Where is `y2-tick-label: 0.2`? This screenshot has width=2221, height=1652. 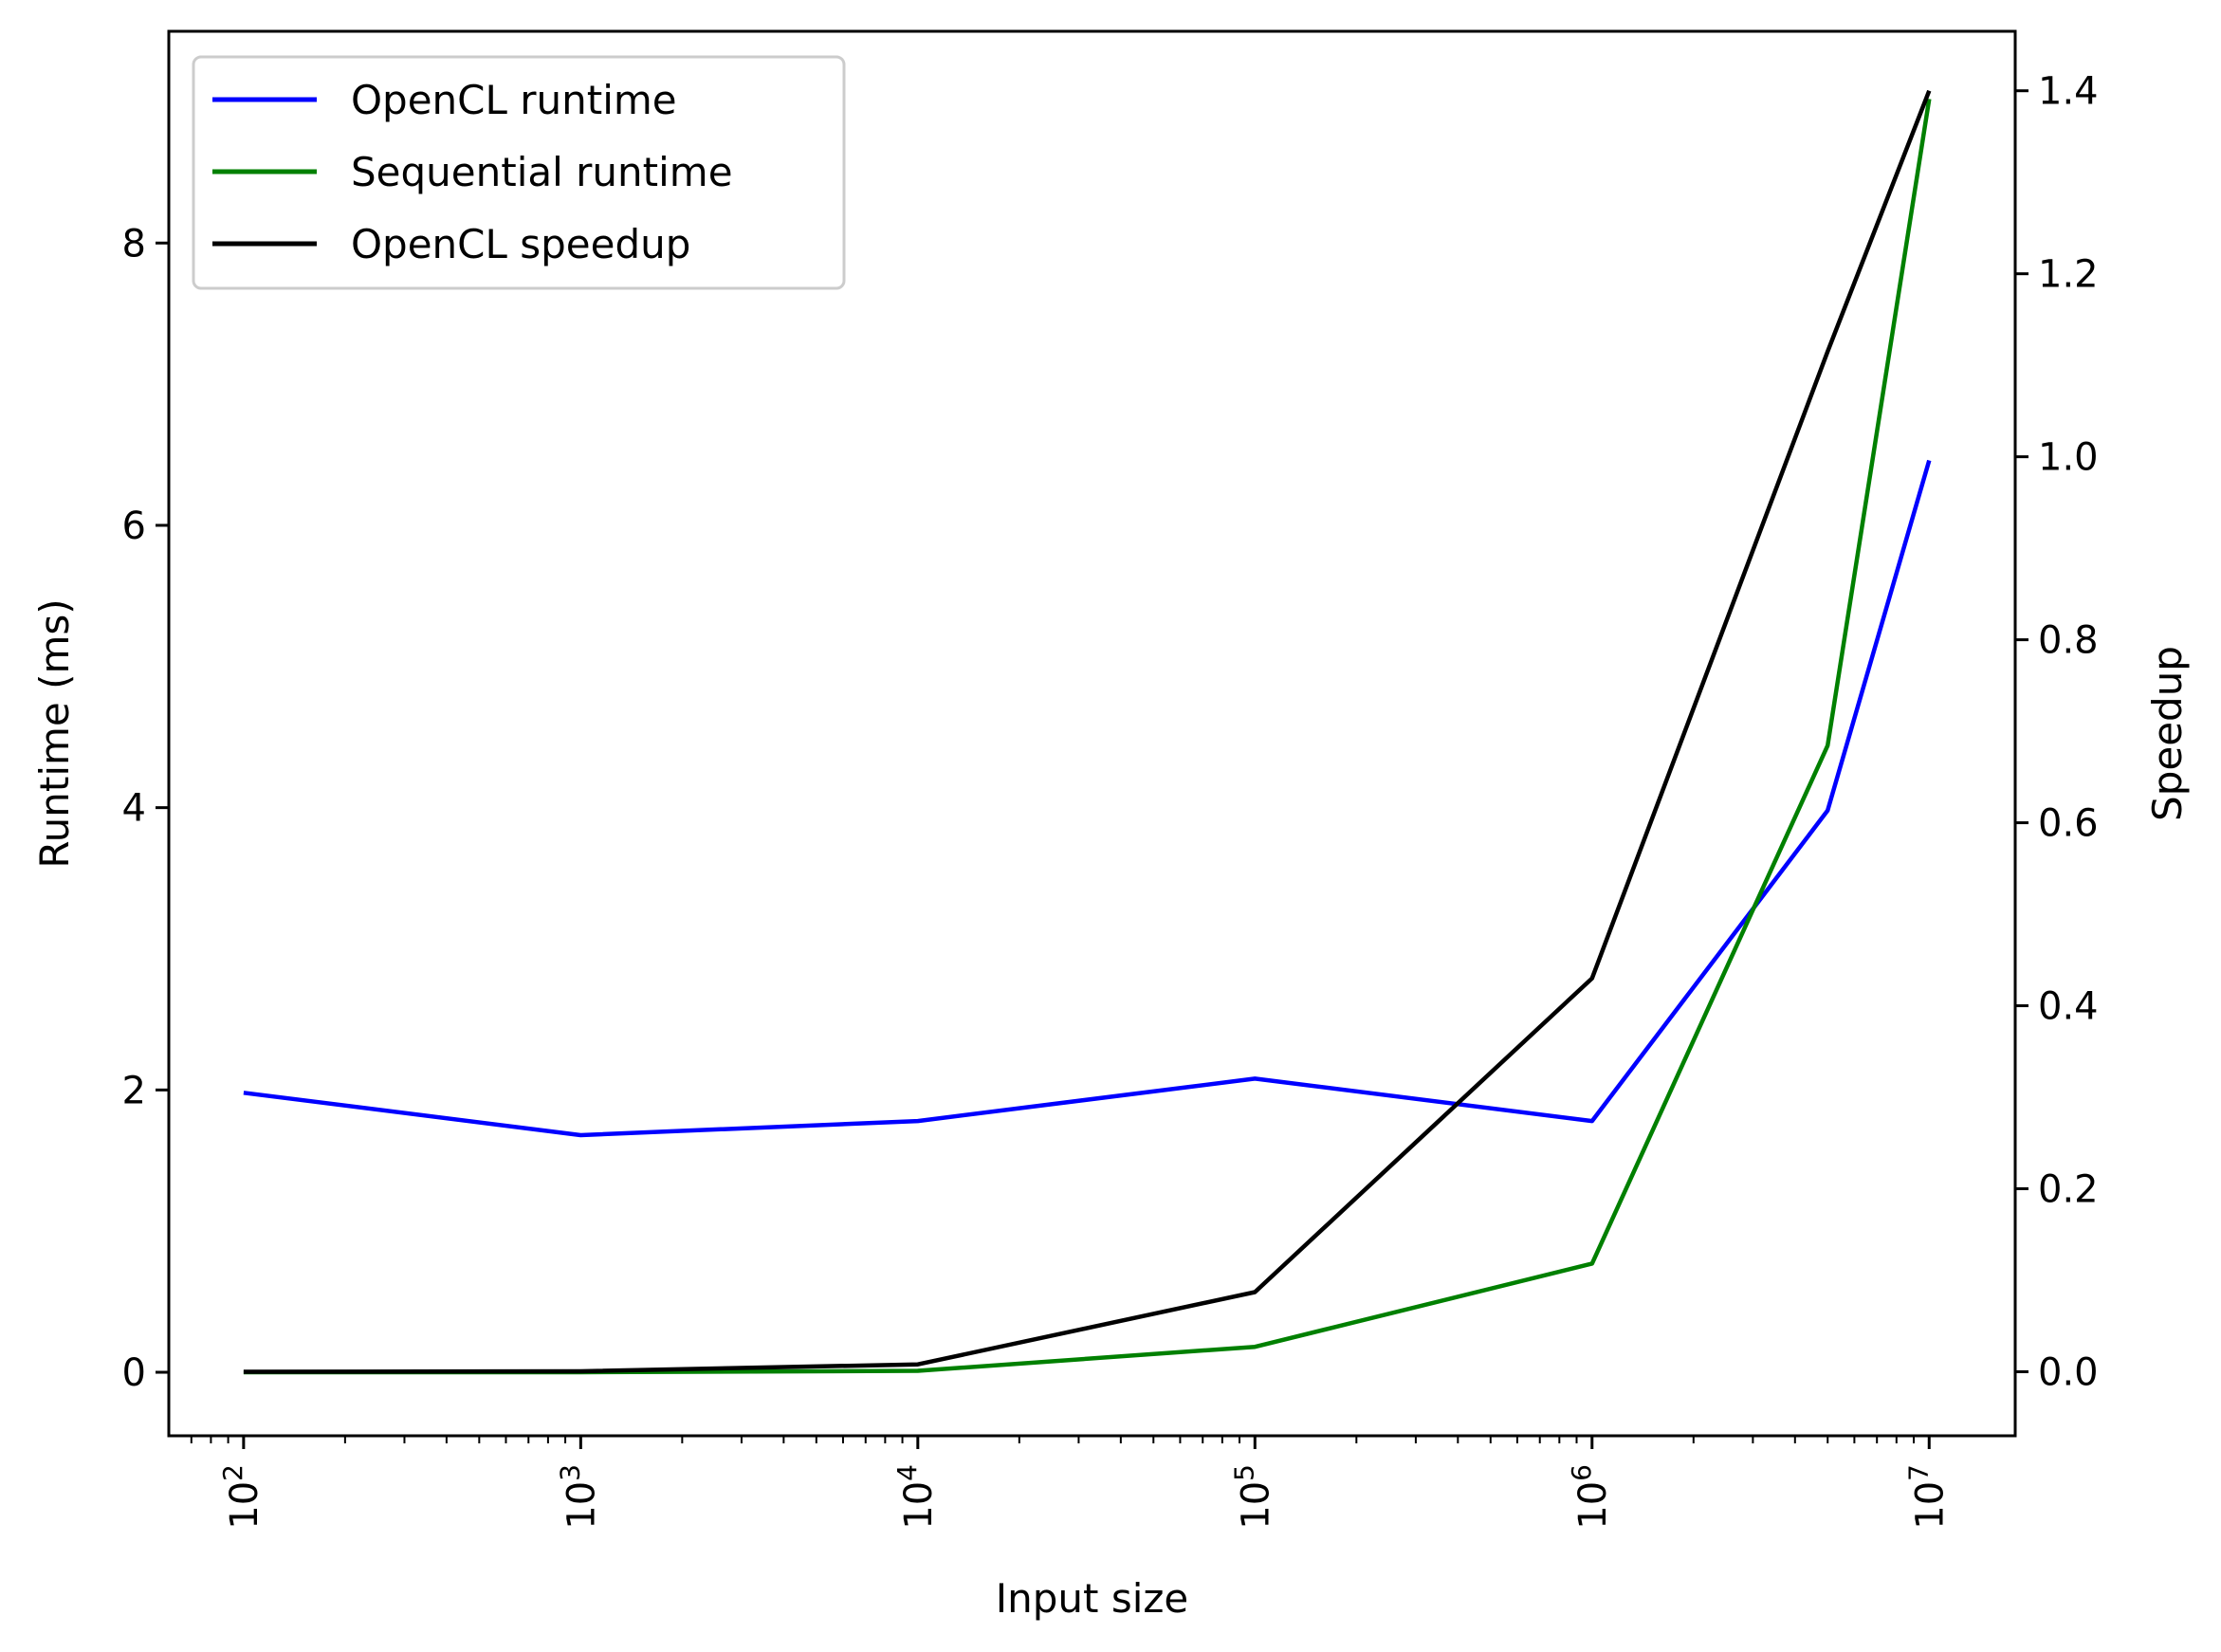 y2-tick-label: 0.2 is located at coordinates (2068, 1189).